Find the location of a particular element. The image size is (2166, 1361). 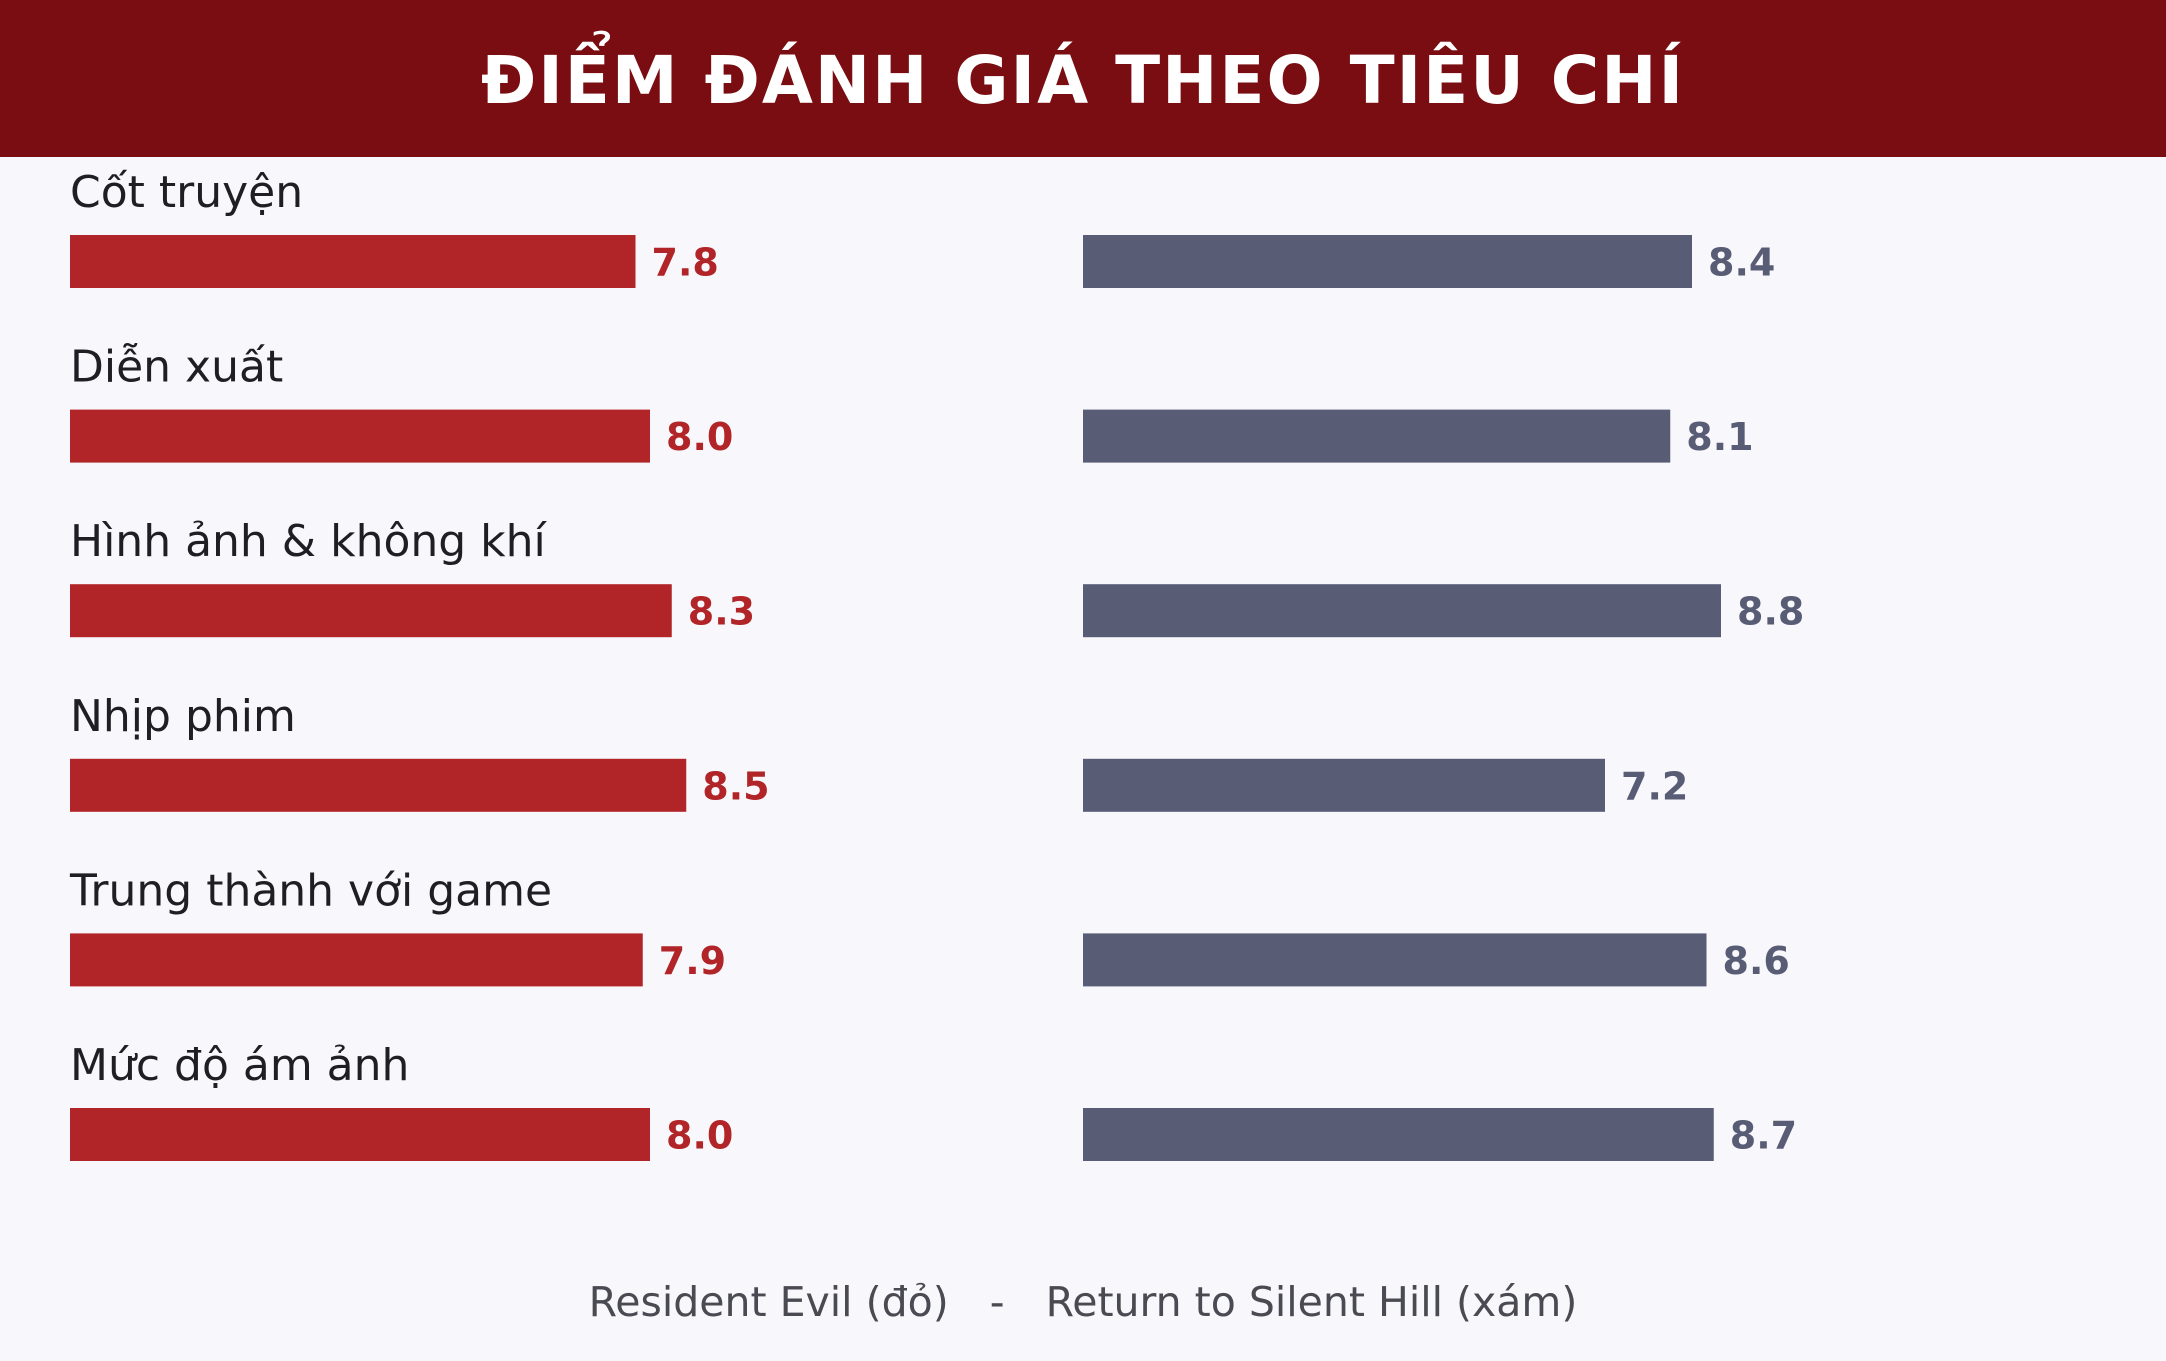

legend-series-b: Return to Silent Hill (xám) is located at coordinates (1311, 1302).